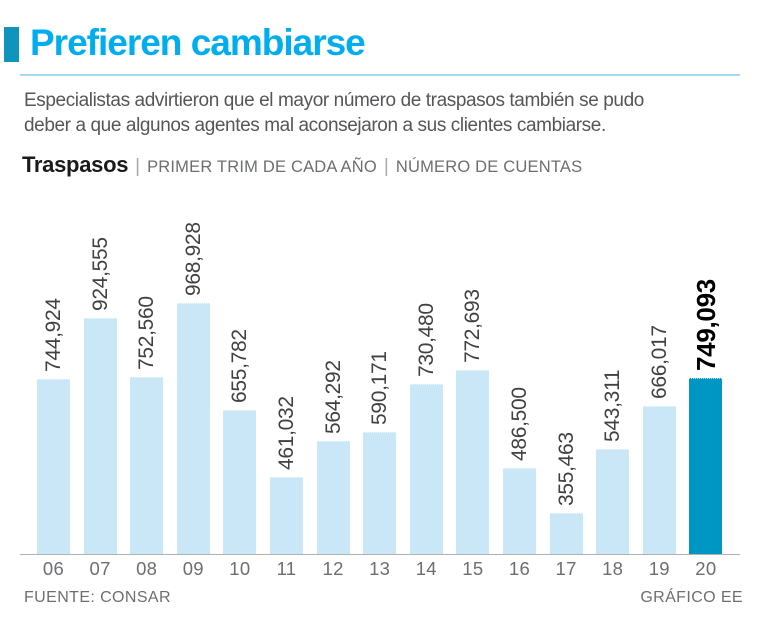  What do you see at coordinates (286, 433) in the screenshot?
I see `bar-value-label: 461,032` at bounding box center [286, 433].